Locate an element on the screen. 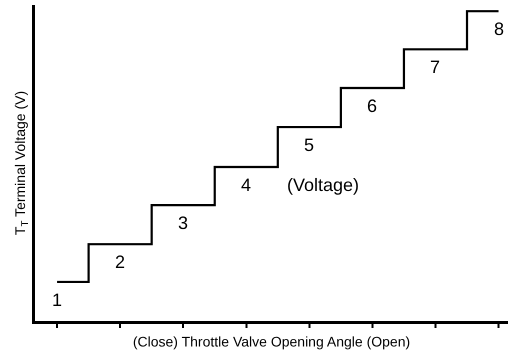  x-tick-label: 2 is located at coordinates (120, 262).